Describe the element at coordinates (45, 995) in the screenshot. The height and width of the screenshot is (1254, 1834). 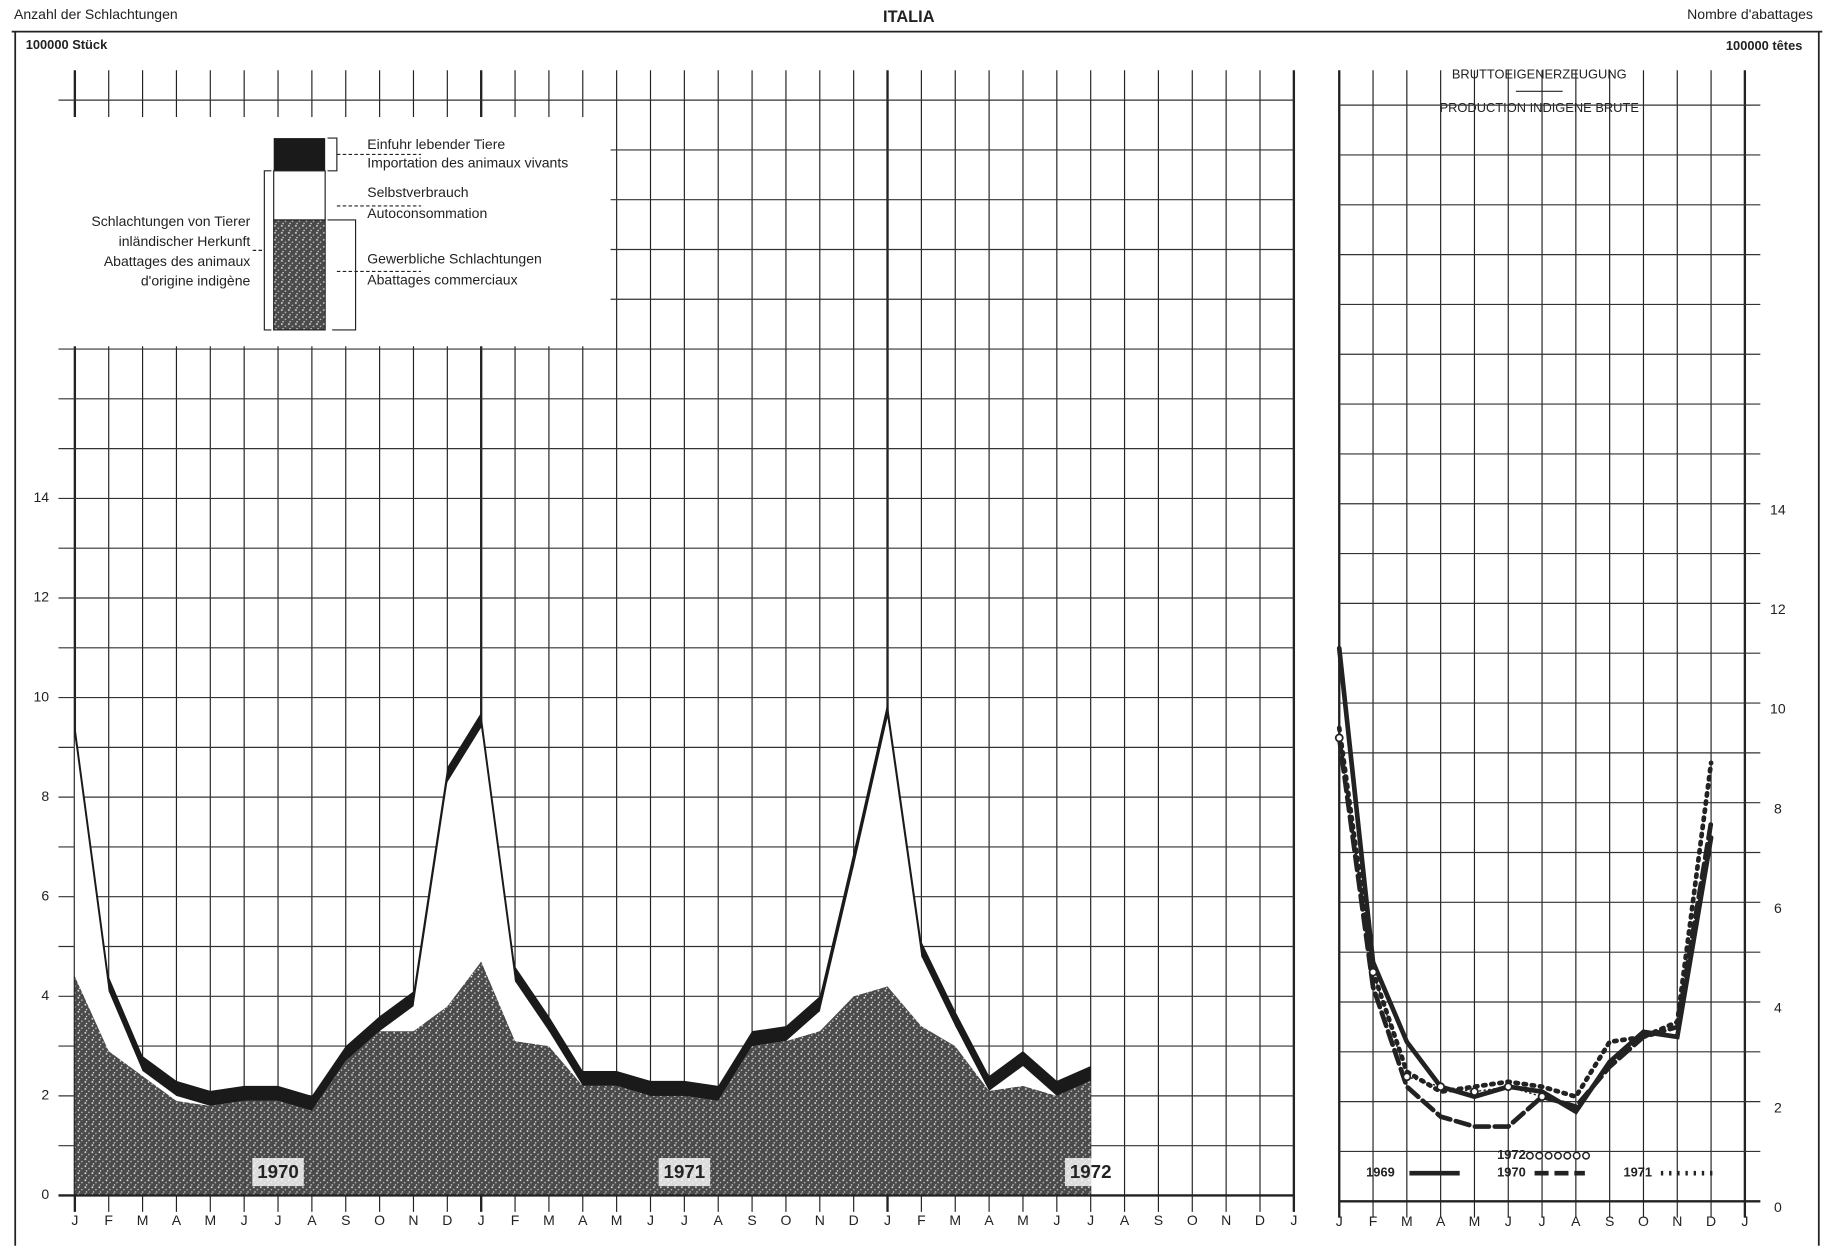
I see `y-tick-label: 4` at that location.